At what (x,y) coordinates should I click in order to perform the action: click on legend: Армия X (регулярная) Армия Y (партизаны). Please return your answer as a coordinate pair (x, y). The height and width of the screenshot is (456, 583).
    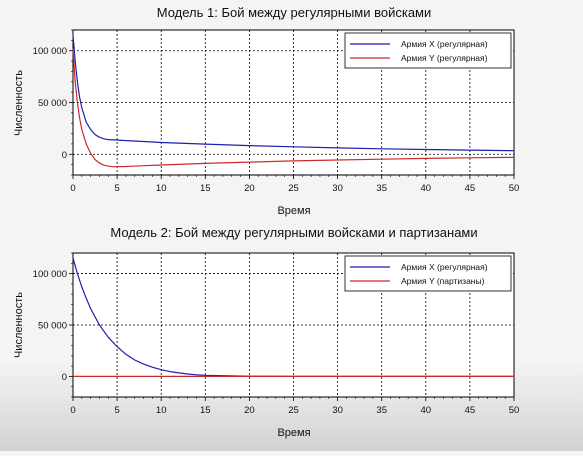
    Looking at the image, I should click on (428, 273).